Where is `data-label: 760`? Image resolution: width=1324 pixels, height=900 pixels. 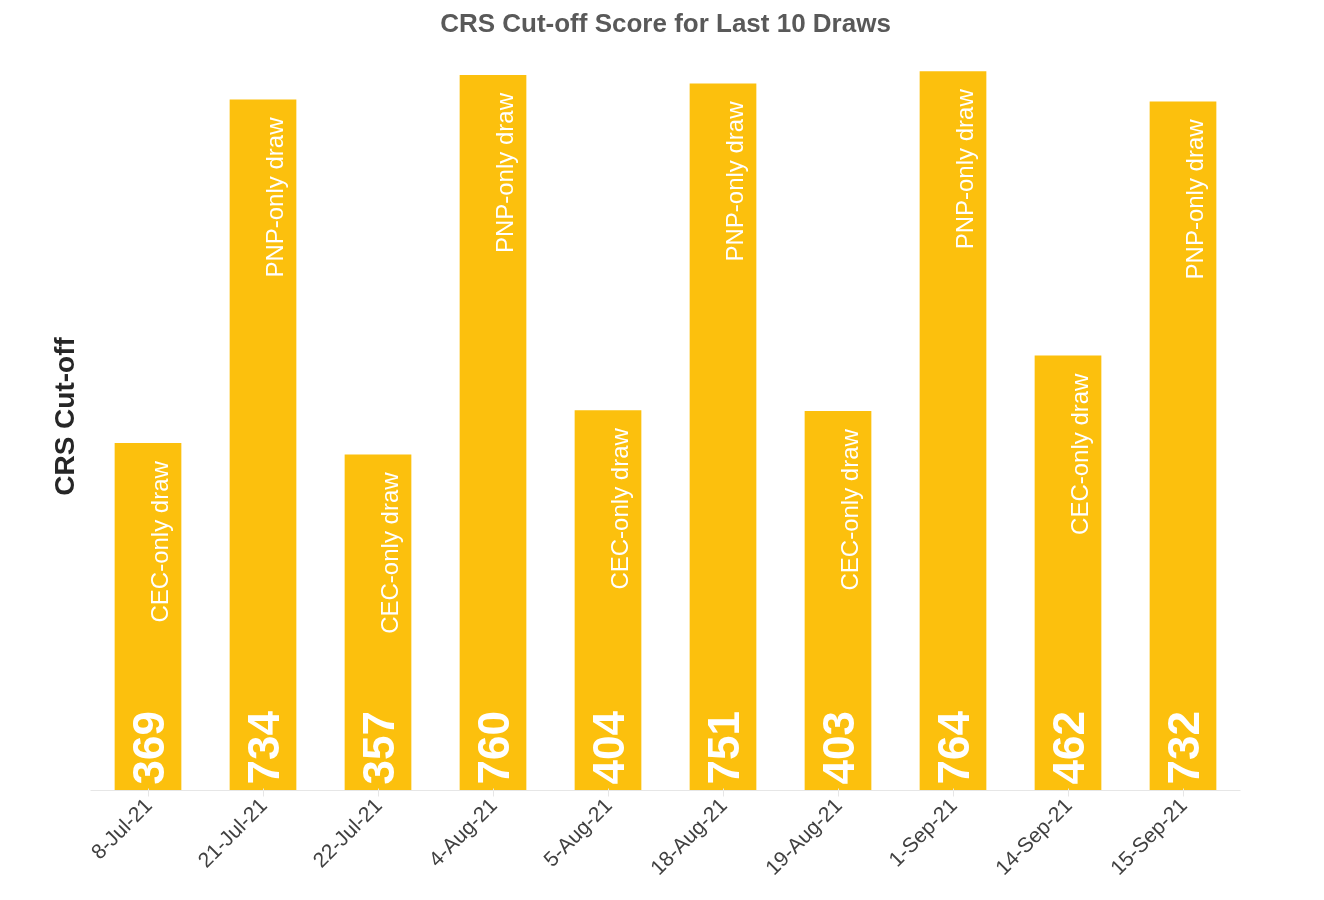 data-label: 760 is located at coordinates (493, 748).